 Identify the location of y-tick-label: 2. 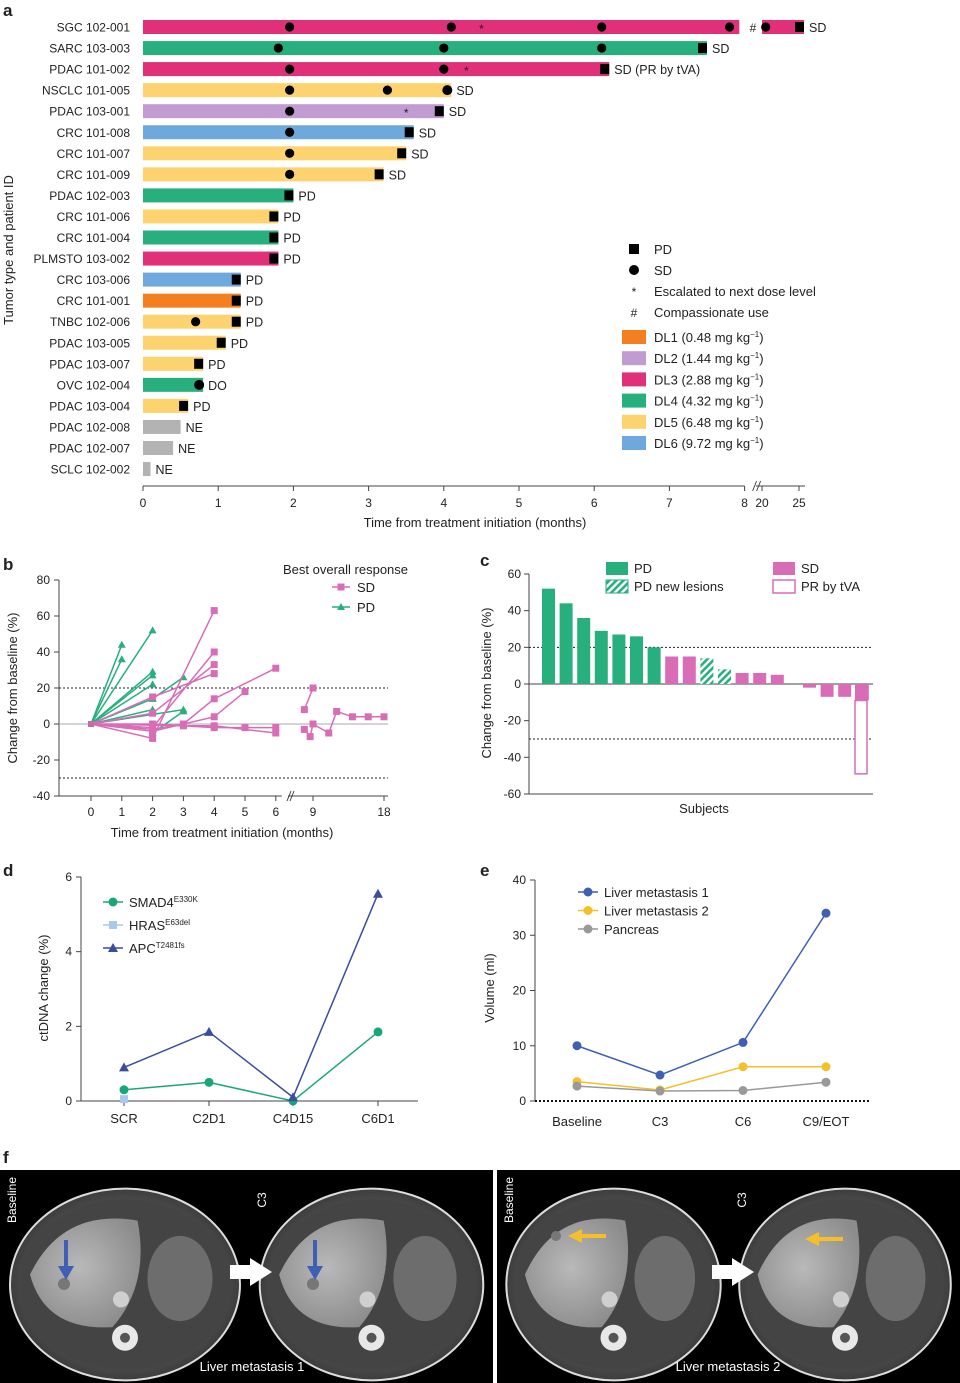
(68, 1026).